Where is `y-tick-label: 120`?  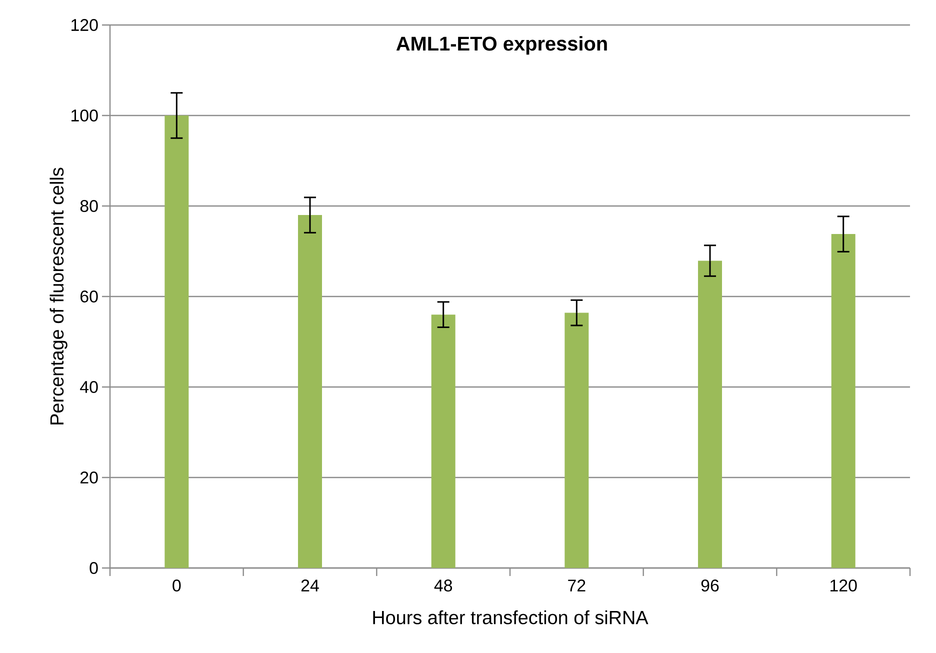
y-tick-label: 120 is located at coordinates (85, 24).